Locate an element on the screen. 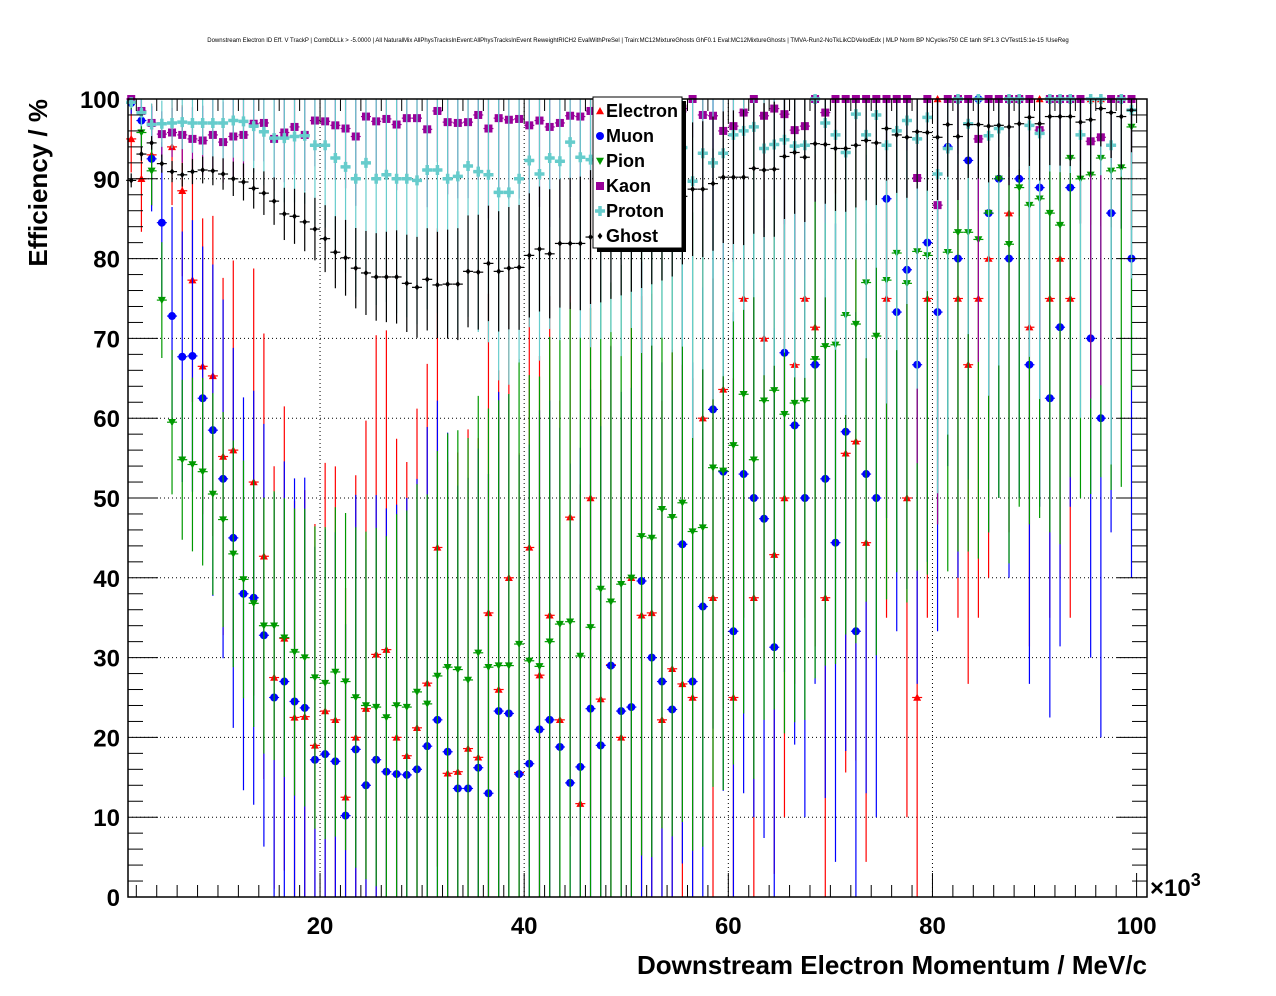  y-tick-label: 0 is located at coordinates (113, 898).